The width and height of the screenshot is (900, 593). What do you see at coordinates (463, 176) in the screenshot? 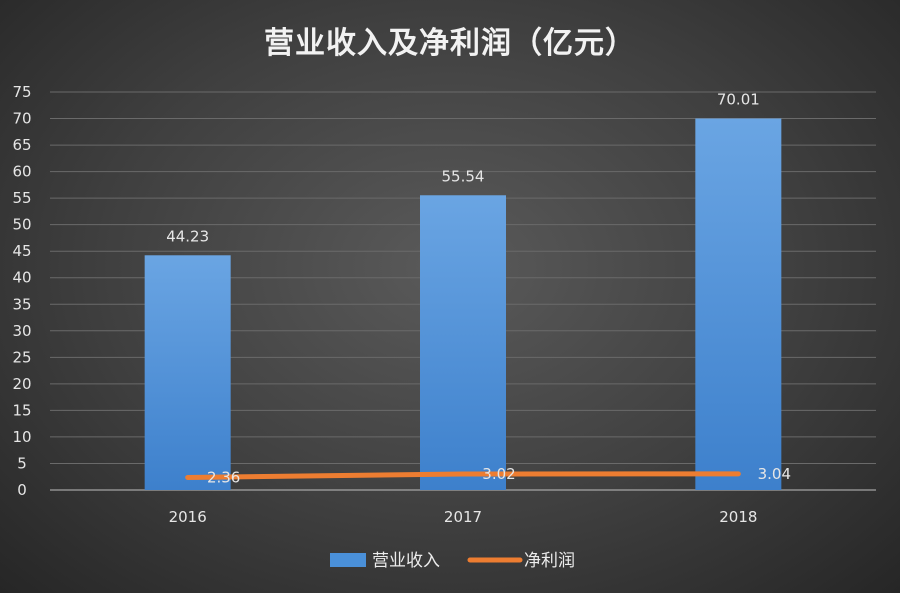
I see `bar-data-label: 55.54` at bounding box center [463, 176].